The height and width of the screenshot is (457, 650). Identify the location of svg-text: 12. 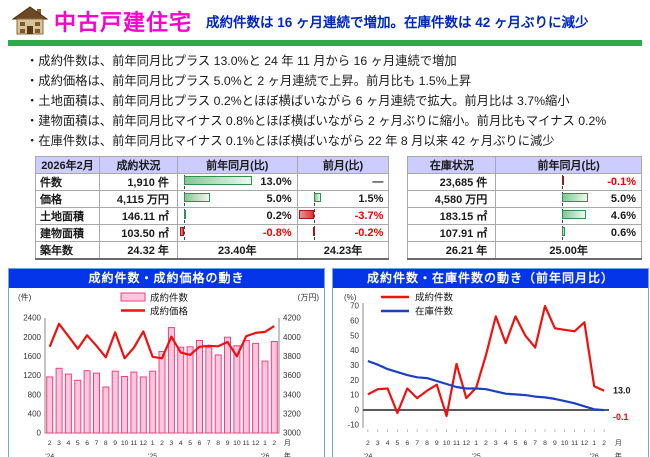
(585, 443).